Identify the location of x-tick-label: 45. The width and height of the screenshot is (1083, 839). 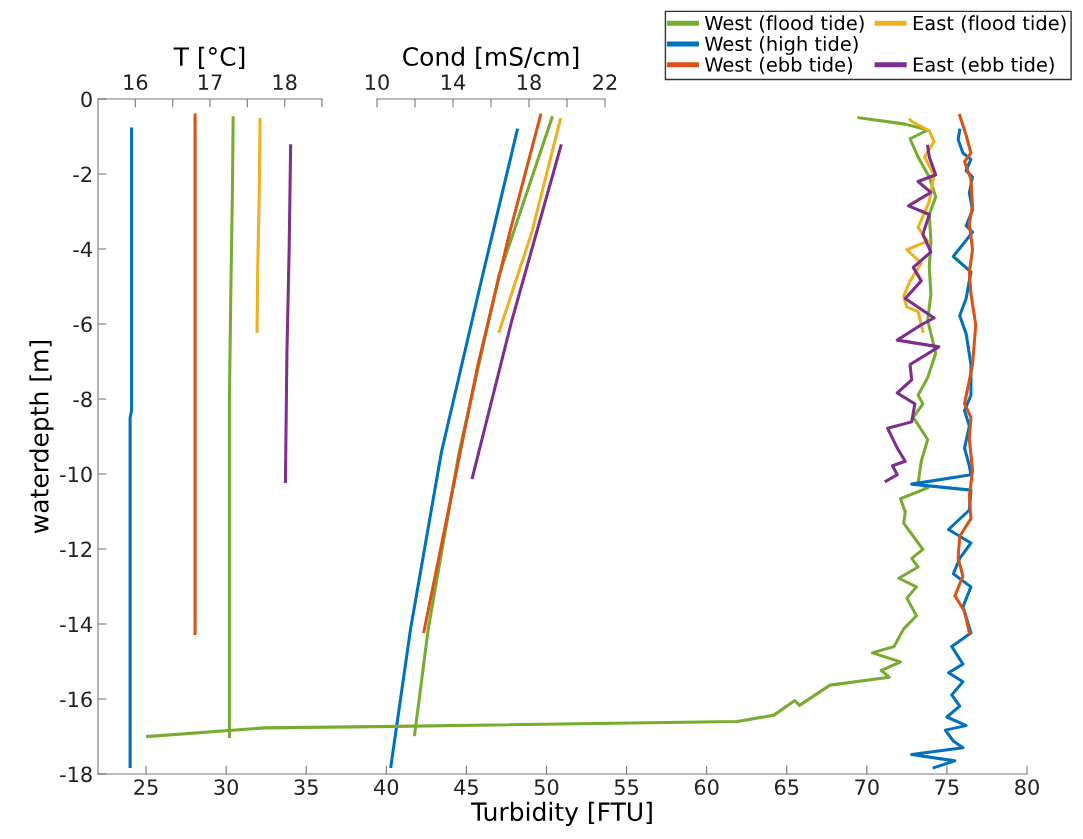
(466, 787).